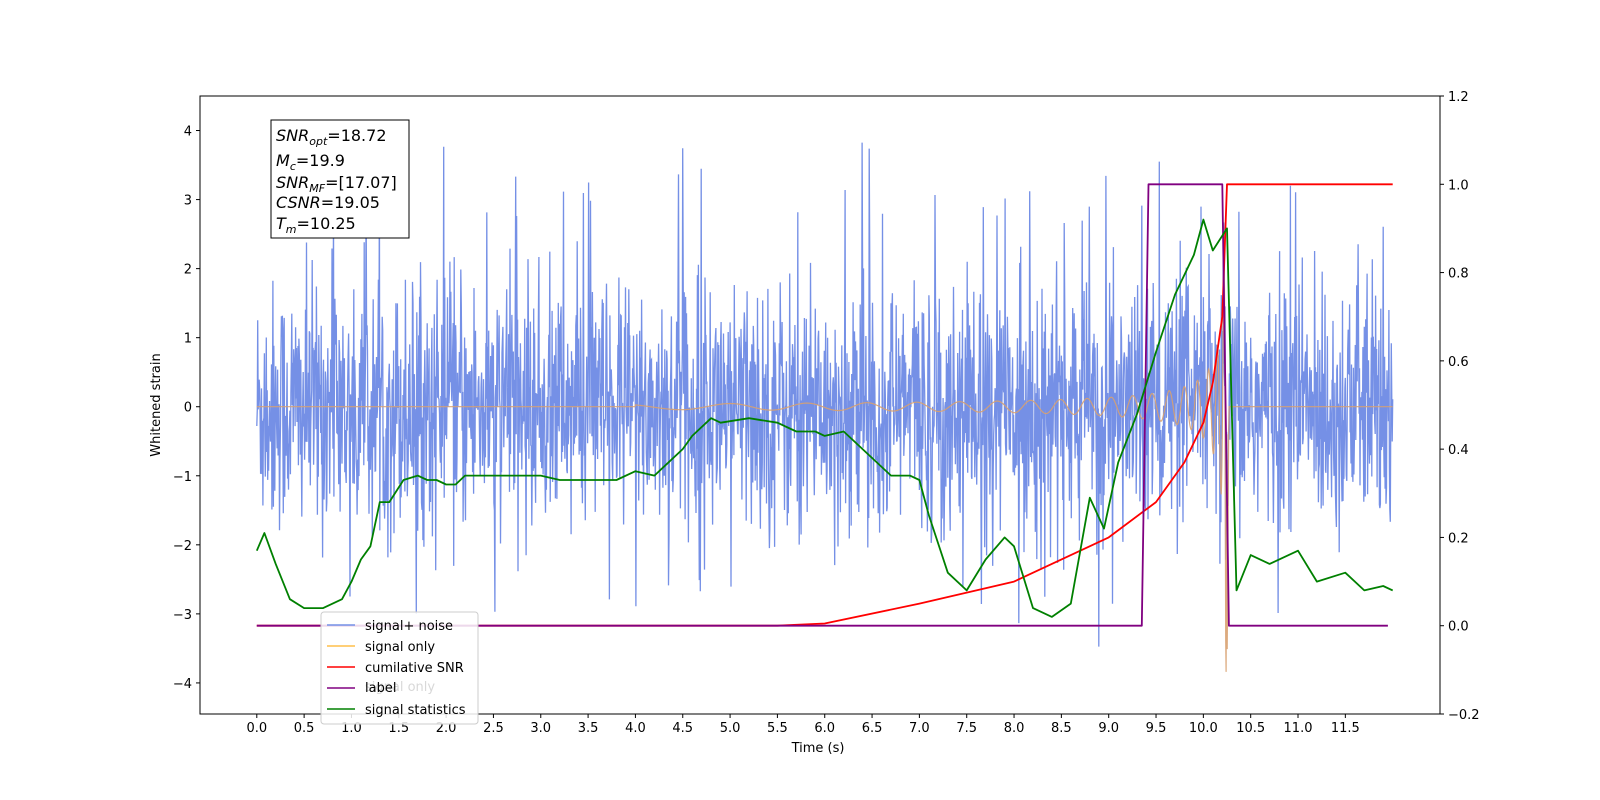 Image resolution: width=1600 pixels, height=800 pixels. Describe the element at coordinates (1250, 728) in the screenshot. I see `x-tick-label: 10.5` at that location.